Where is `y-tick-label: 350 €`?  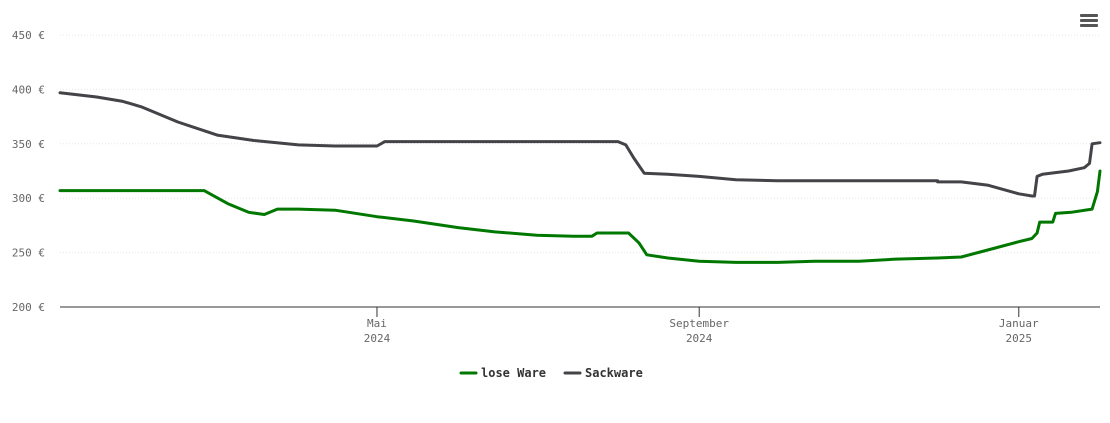
y-tick-label: 350 € is located at coordinates (28, 144).